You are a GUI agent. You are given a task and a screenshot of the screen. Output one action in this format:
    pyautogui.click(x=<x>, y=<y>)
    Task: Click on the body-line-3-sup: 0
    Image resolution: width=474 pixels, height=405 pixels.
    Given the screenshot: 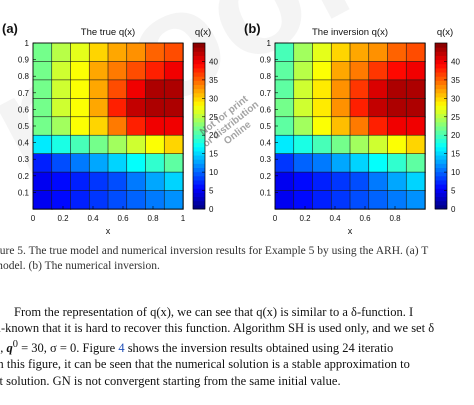 What is the action you would take?
    pyautogui.click(x=15, y=344)
    